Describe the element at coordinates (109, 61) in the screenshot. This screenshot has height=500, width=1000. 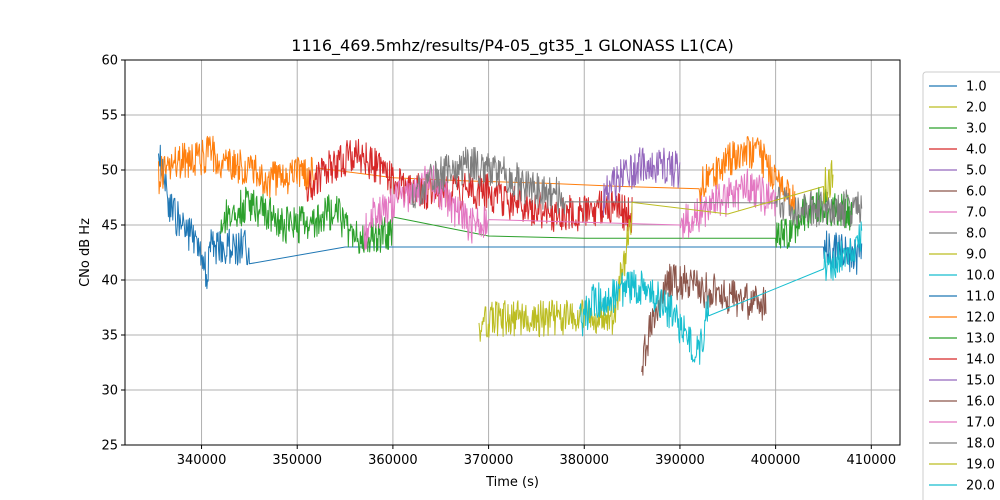
I see `y-tick-label: 60` at that location.